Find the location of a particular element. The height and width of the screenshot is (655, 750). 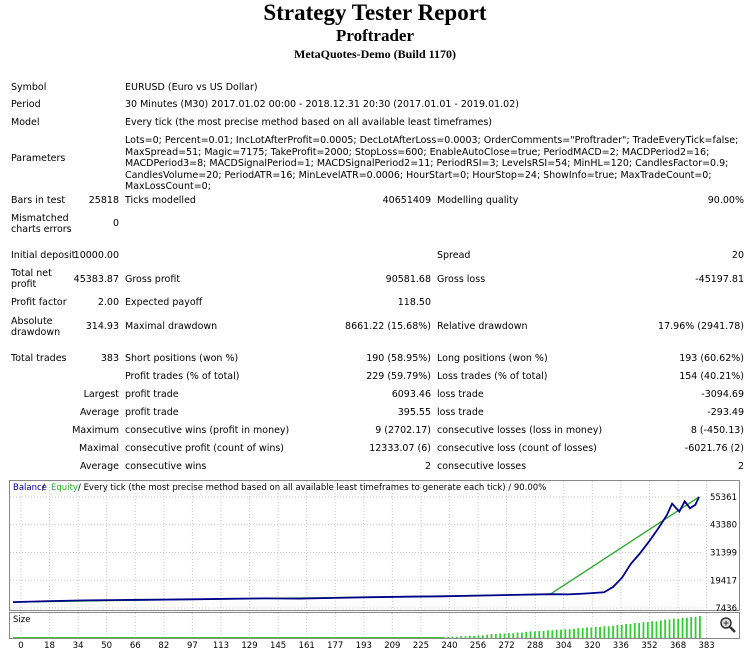

largest-profit-value: 6093.46 is located at coordinates (411, 394).